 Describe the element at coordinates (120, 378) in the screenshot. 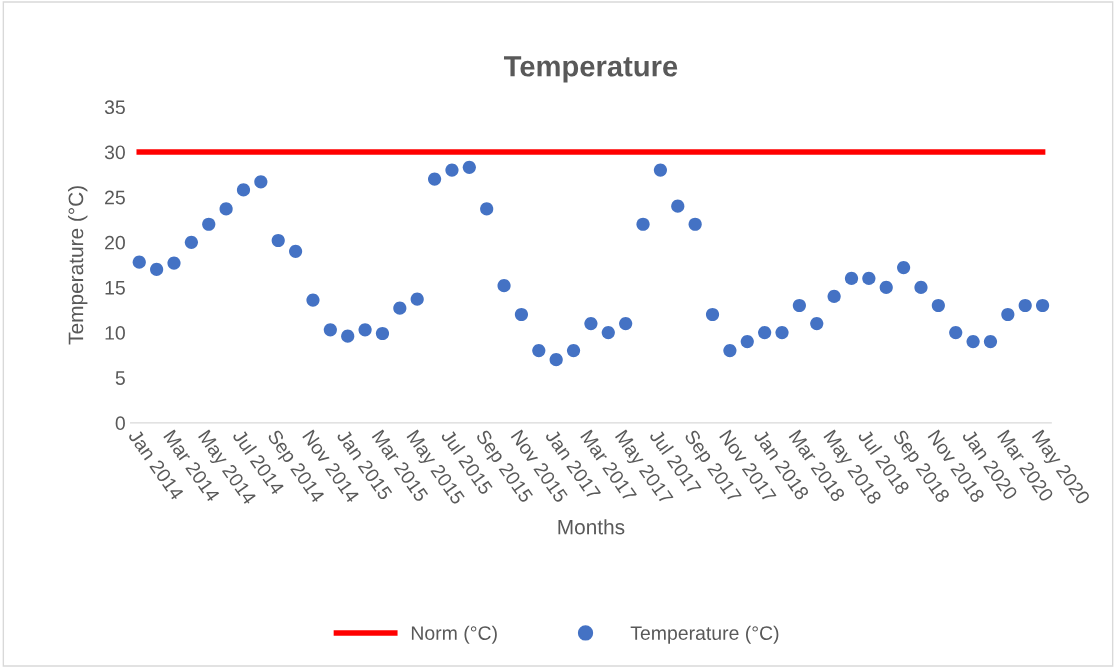

I see `y-tick-label: 5` at that location.